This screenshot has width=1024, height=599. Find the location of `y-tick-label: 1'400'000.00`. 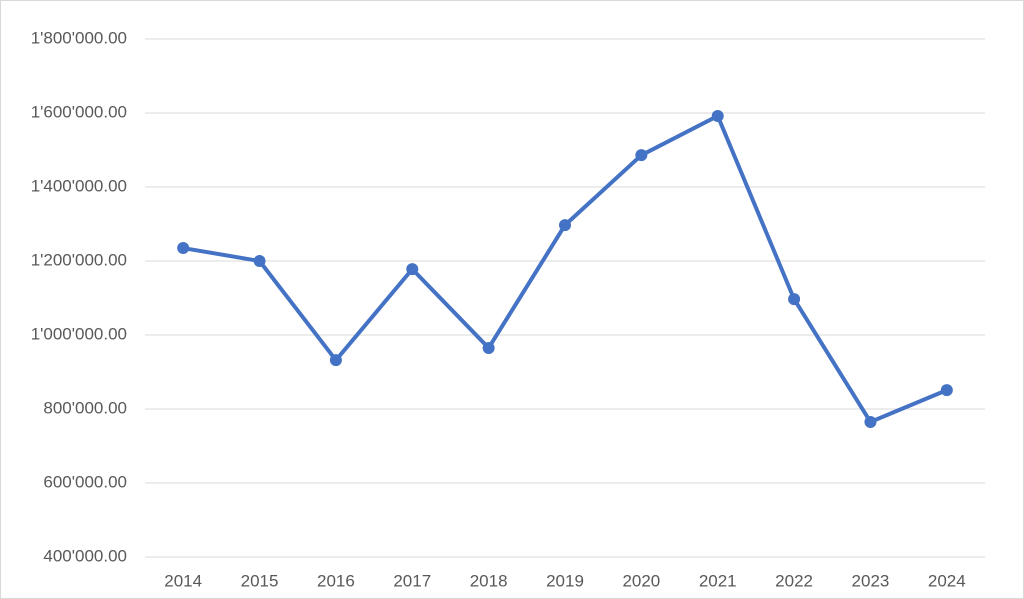

y-tick-label: 1'400'000.00 is located at coordinates (79, 185).